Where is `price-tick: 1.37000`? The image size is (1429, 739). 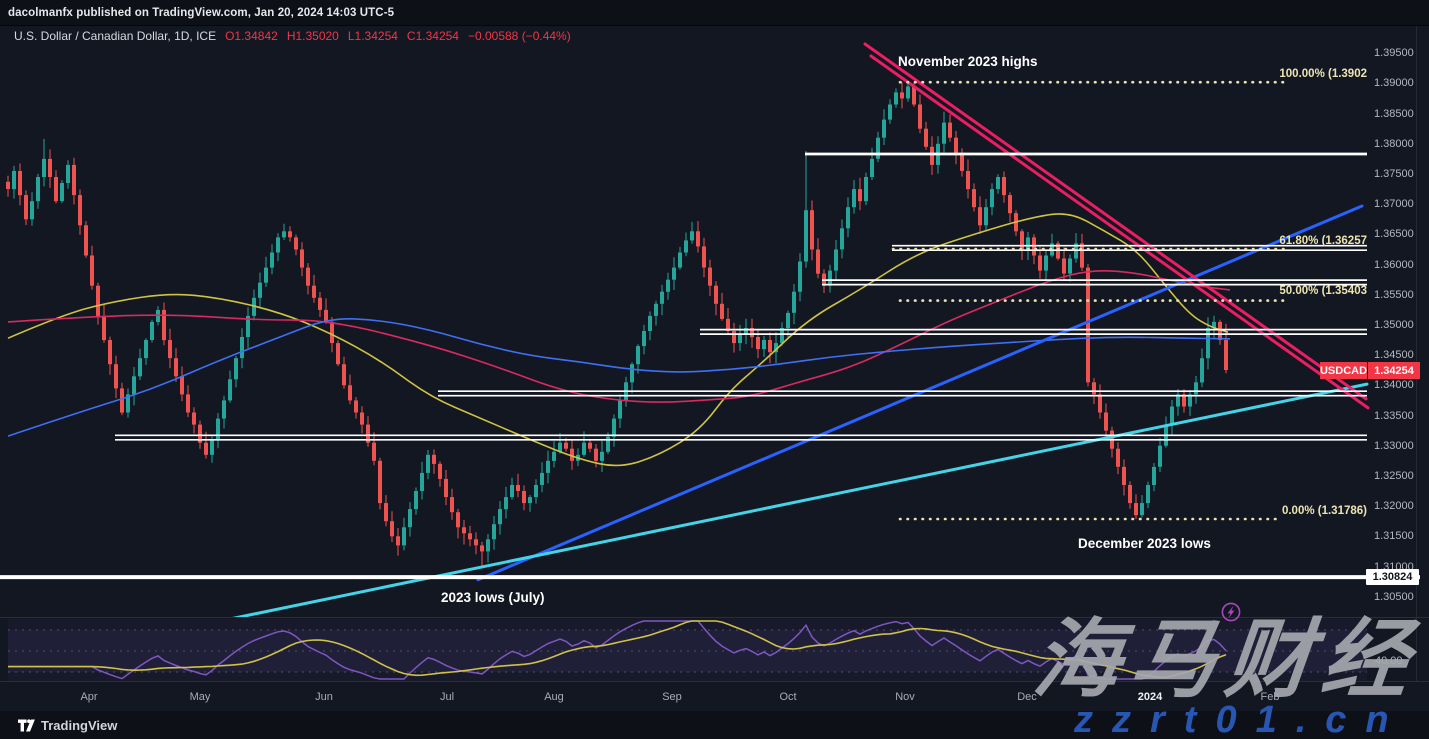
price-tick: 1.37000 is located at coordinates (1394, 204).